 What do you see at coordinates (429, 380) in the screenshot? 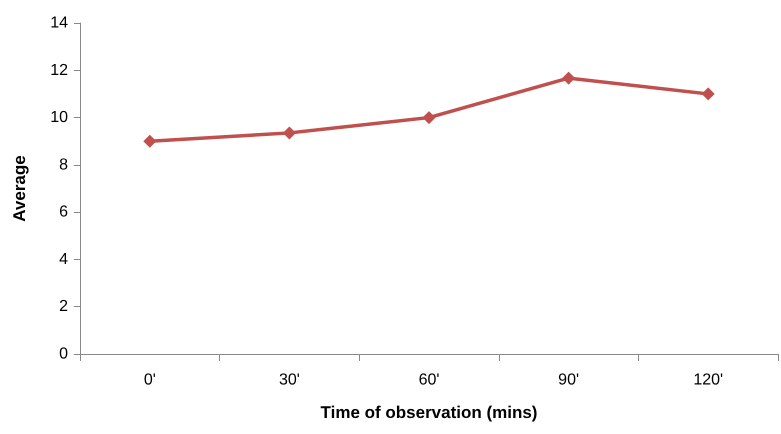
I see `x-tick-label: 60'` at bounding box center [429, 380].